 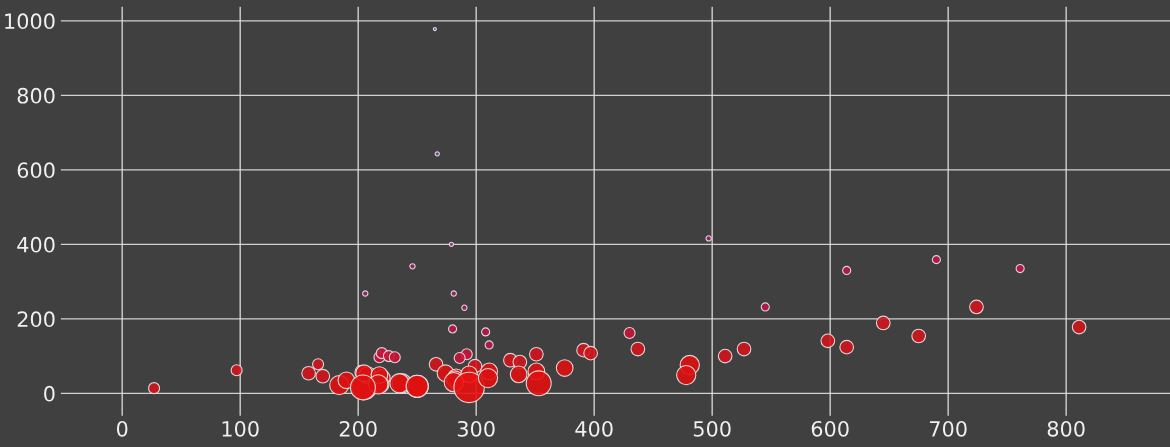 What do you see at coordinates (240, 428) in the screenshot?
I see `x-tick-label: 100` at bounding box center [240, 428].